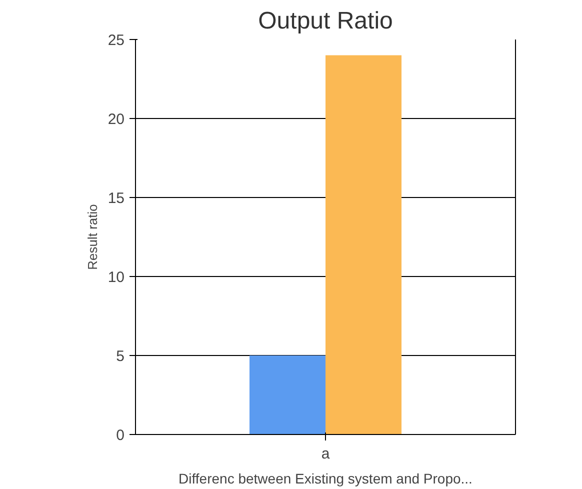 This screenshot has width=582, height=489. I want to click on y-tick-label: 10, so click(116, 277).